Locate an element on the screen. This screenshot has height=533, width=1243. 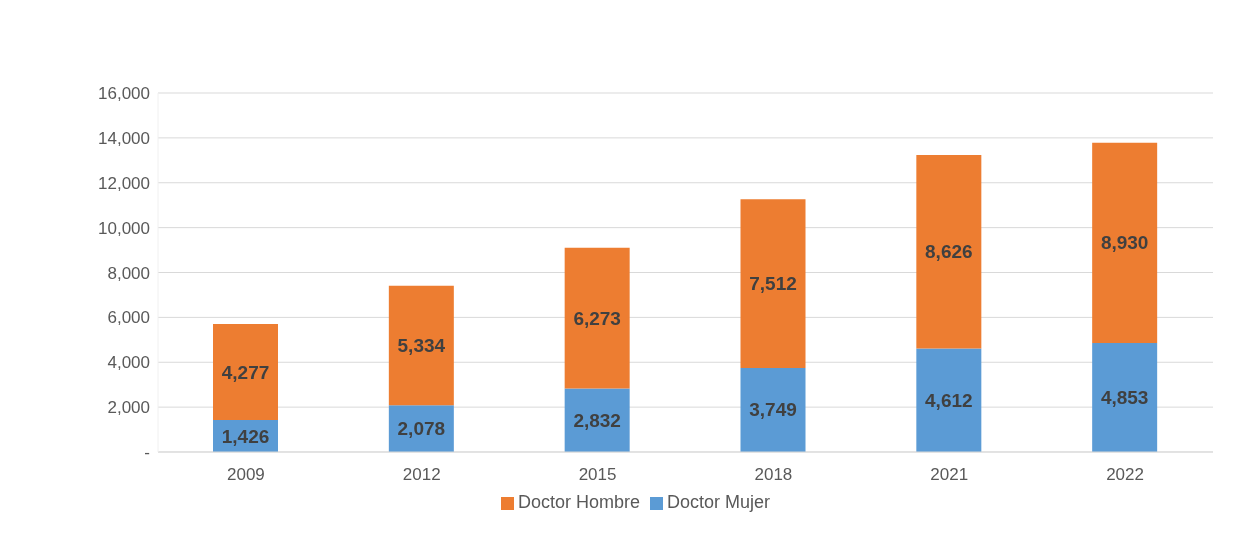
y-tick-label: - is located at coordinates (147, 453).